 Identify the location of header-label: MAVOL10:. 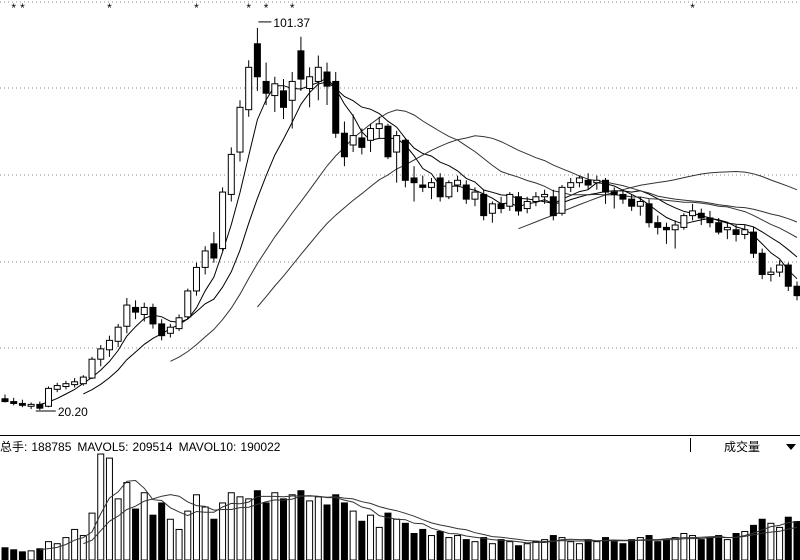
(208, 447).